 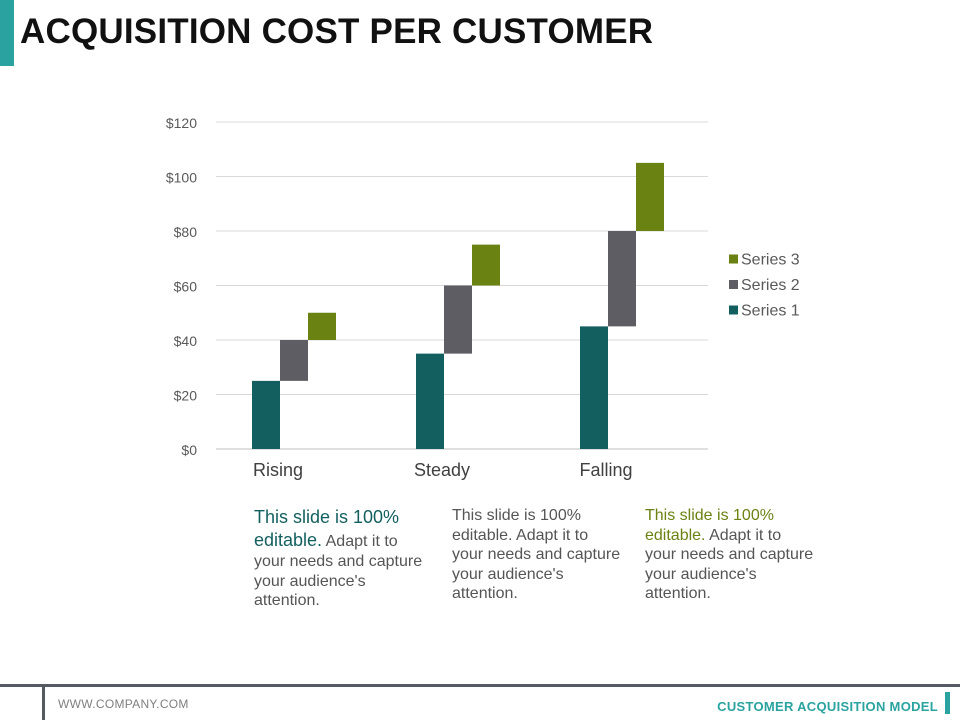 What do you see at coordinates (43, 703) in the screenshot?
I see `footer-left-bar` at bounding box center [43, 703].